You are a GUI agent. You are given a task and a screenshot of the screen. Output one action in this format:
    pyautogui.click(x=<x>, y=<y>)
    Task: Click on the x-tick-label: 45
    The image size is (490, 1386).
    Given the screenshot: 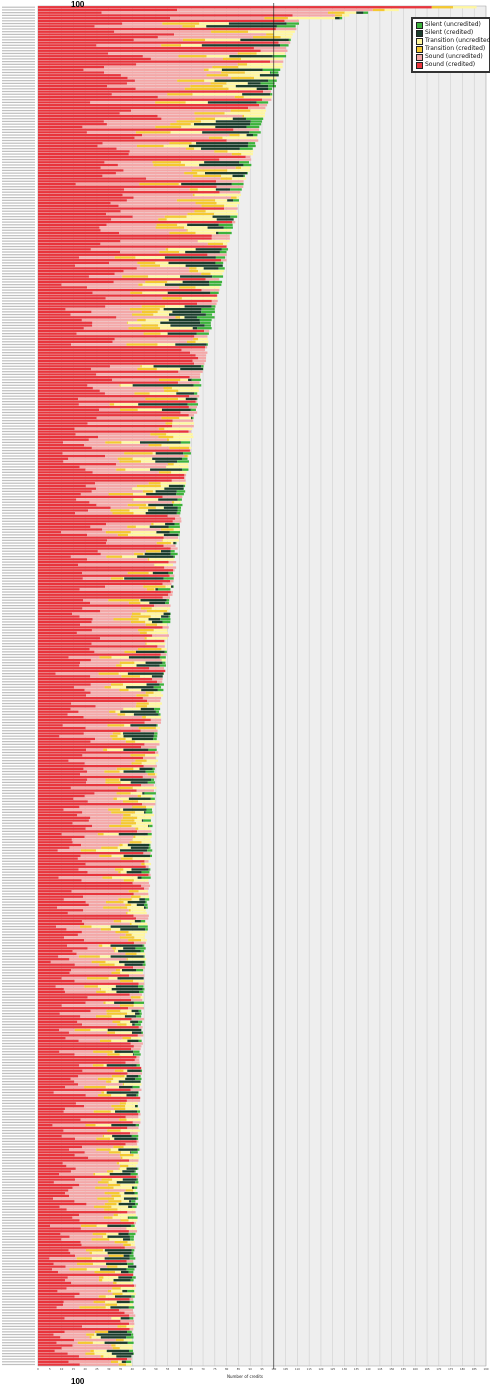 What is the action you would take?
    pyautogui.click(x=144, y=1369)
    